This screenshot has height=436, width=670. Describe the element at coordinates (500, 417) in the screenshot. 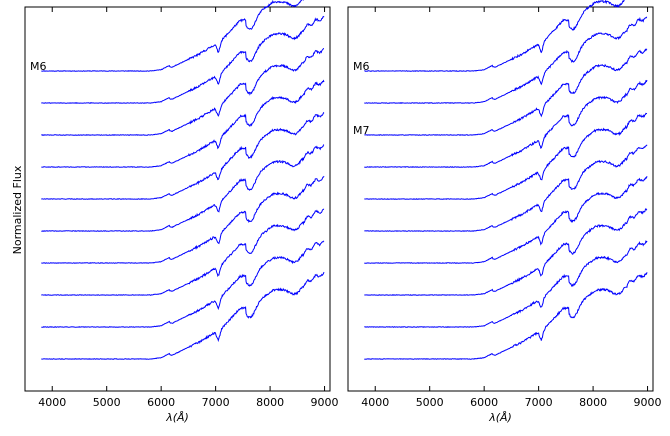

I see `right-x-axis-label: λ(Å)` at that location.